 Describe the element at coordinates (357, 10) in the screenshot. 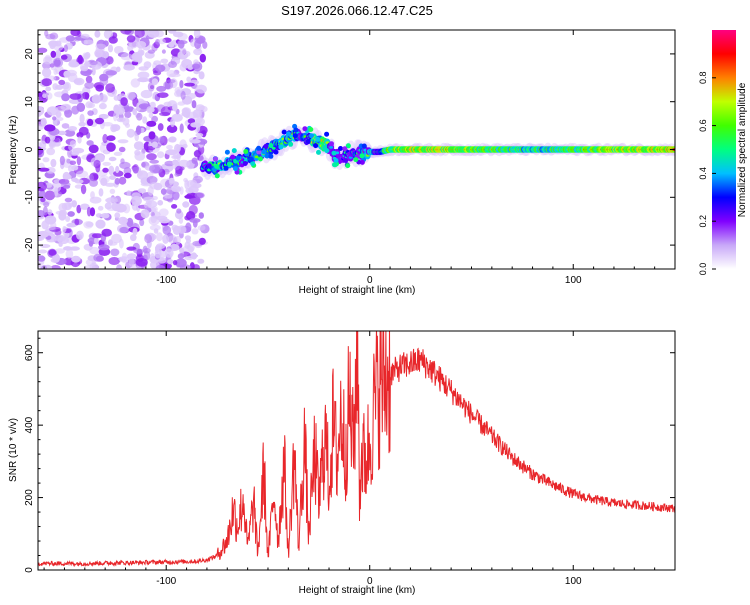

I see `figure-title: S197.2026.066.12.47.C25` at that location.